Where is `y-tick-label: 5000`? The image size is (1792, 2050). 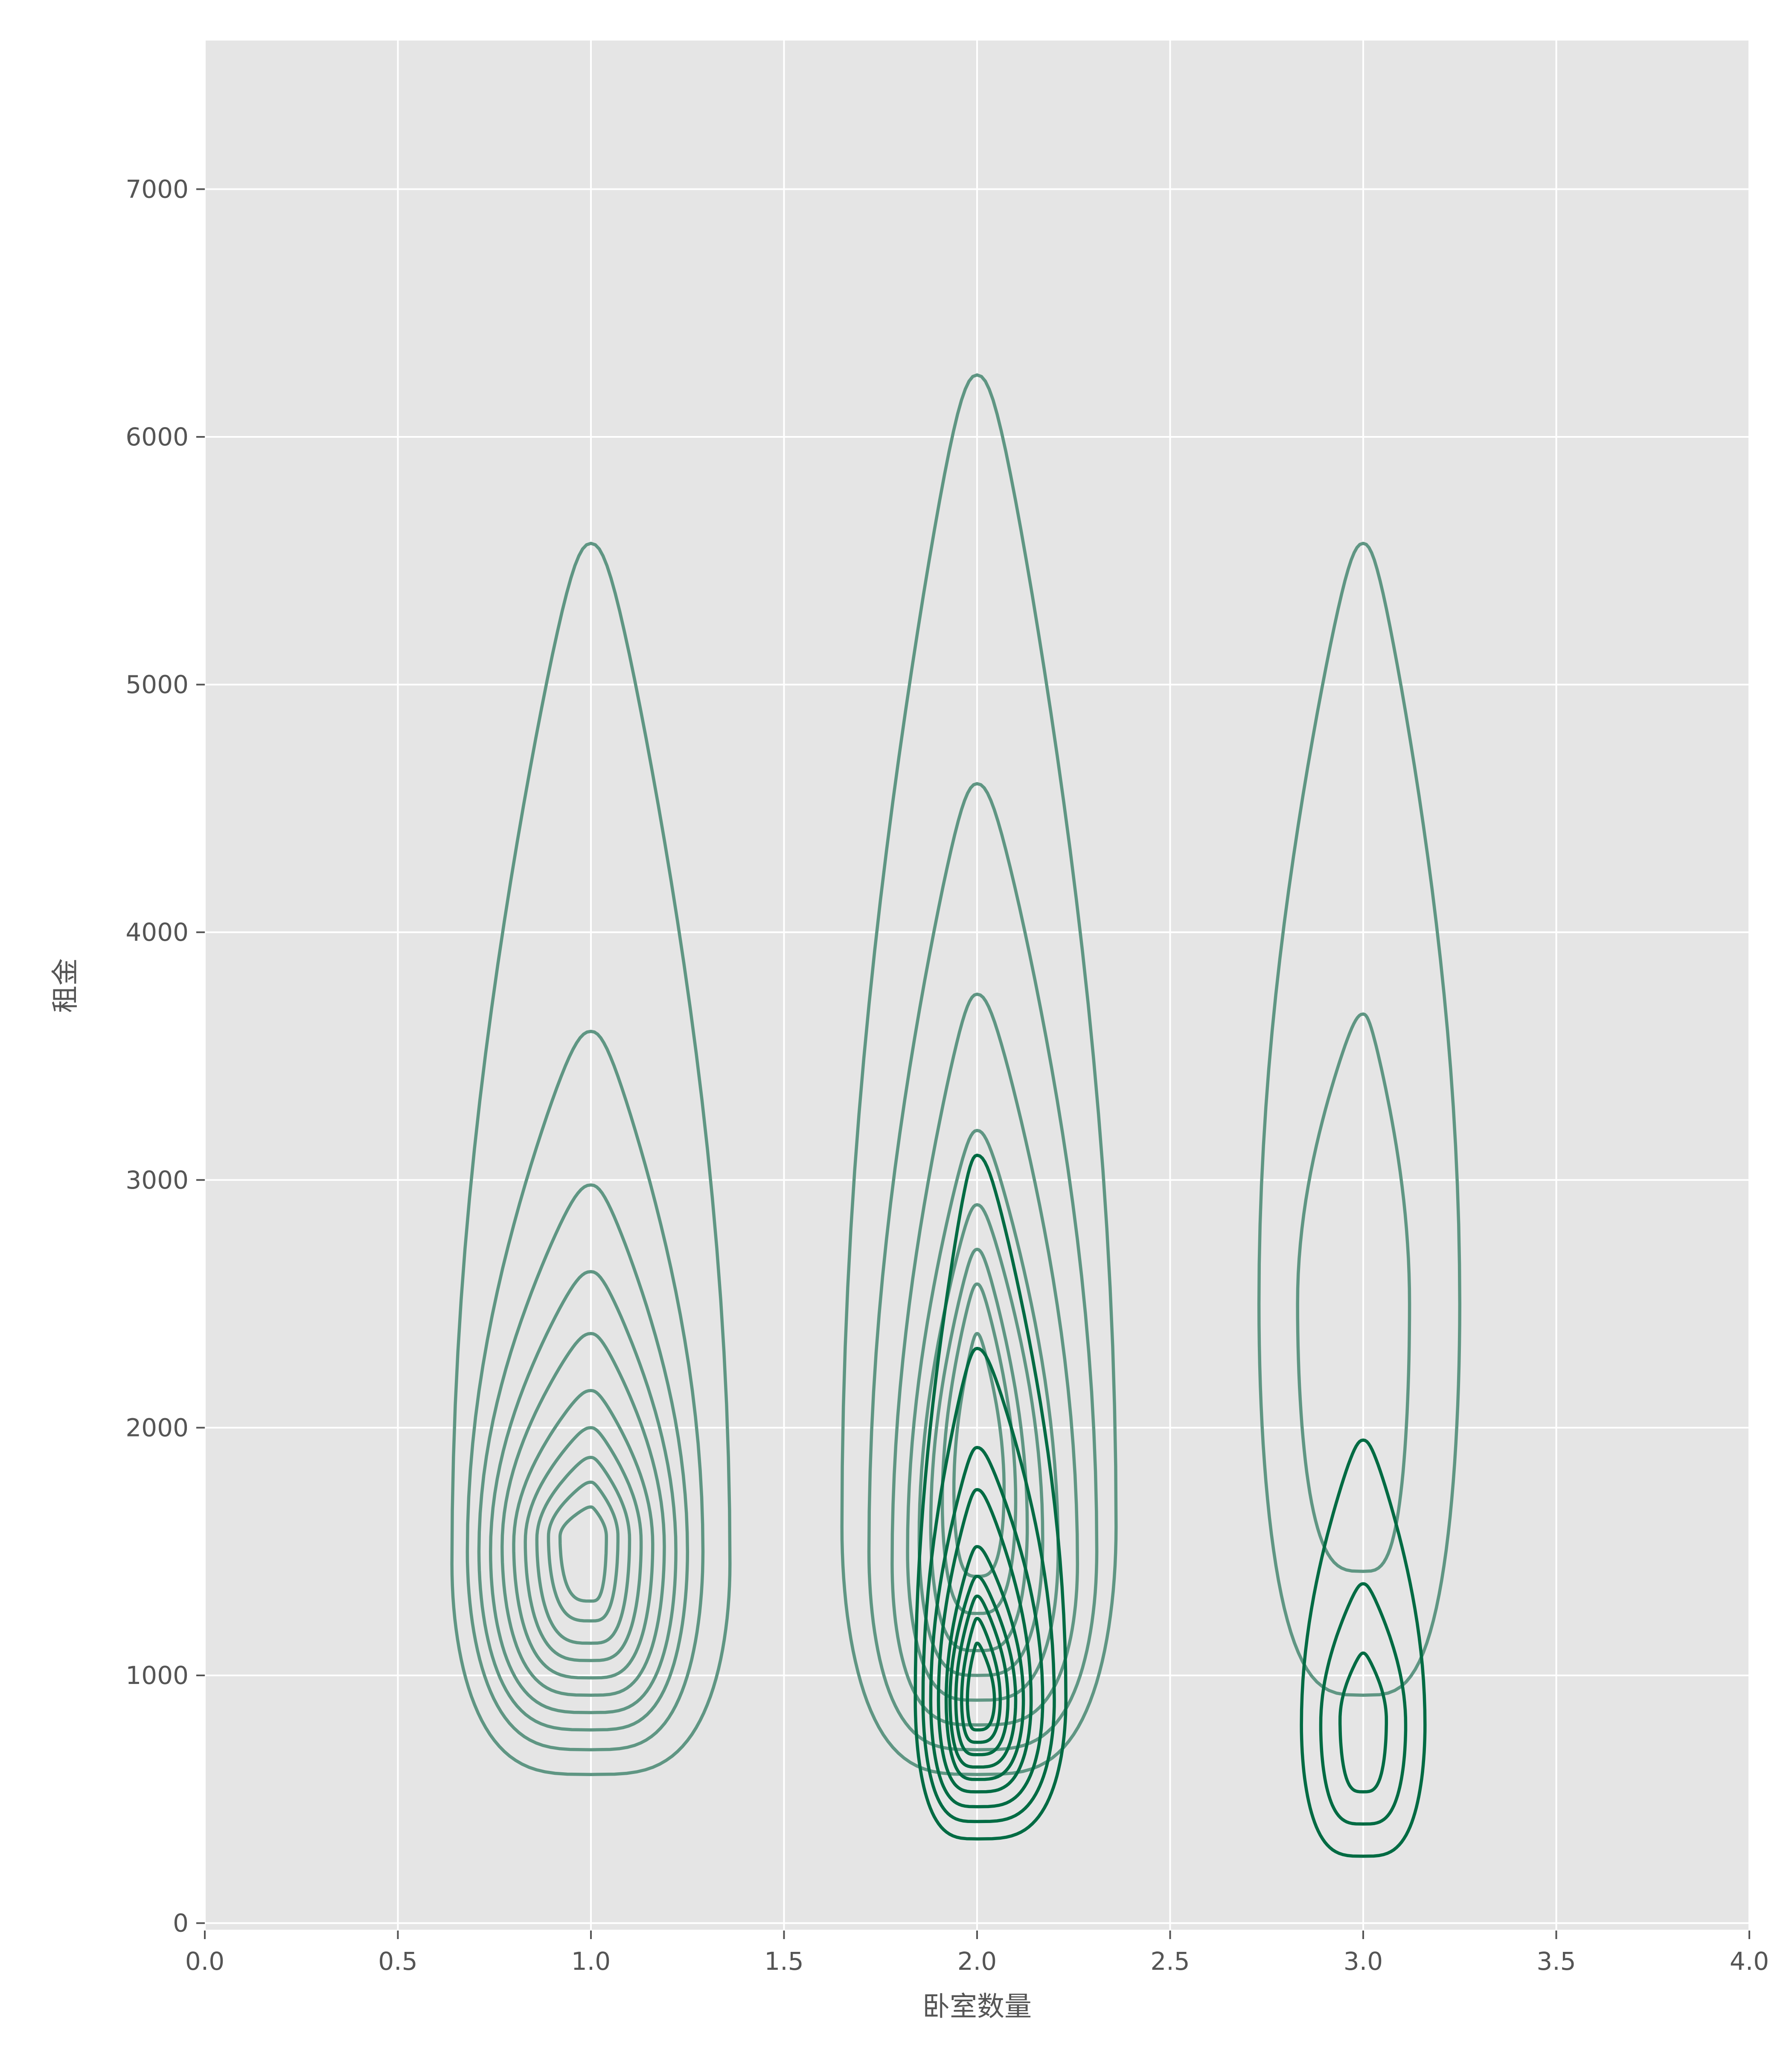 y-tick-label: 5000 is located at coordinates (157, 684).